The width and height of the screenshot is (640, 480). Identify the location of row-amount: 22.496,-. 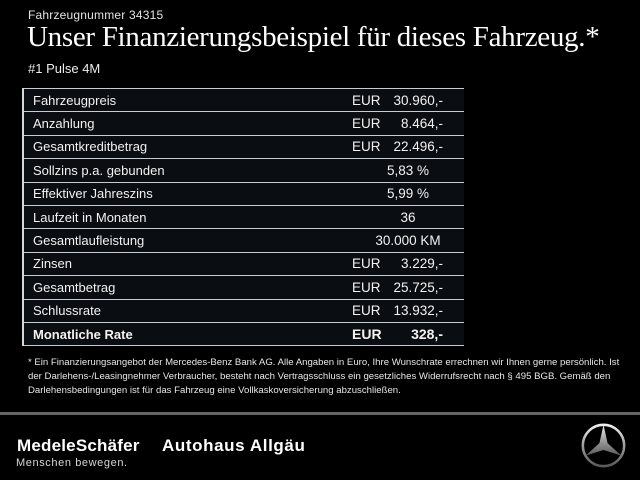
(418, 147).